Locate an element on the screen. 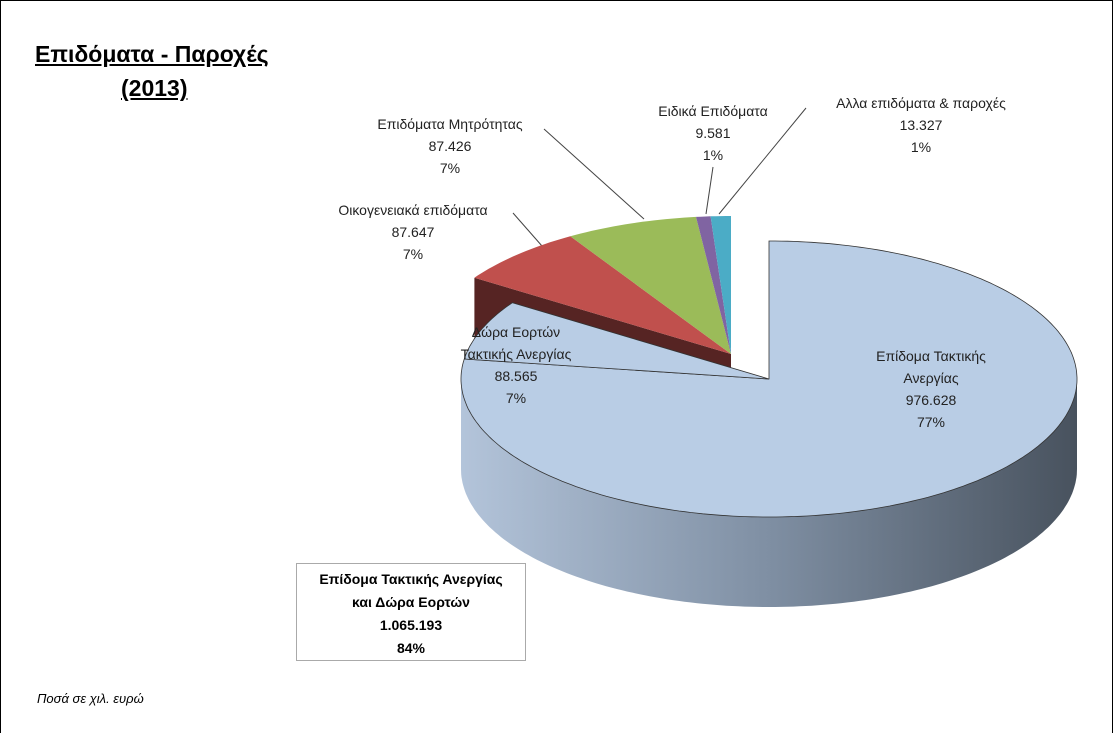 This screenshot has height=733, width=1114. slice-label: Ειδικά Επιδόματα 9.581 1% is located at coordinates (713, 133).